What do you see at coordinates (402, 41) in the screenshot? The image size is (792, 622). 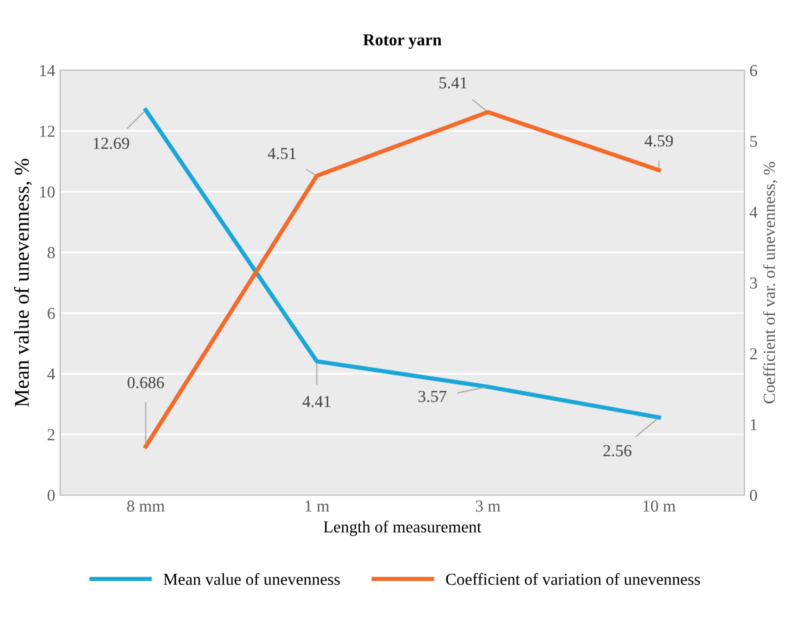 I see `chart-title: Rotor yarn` at bounding box center [402, 41].